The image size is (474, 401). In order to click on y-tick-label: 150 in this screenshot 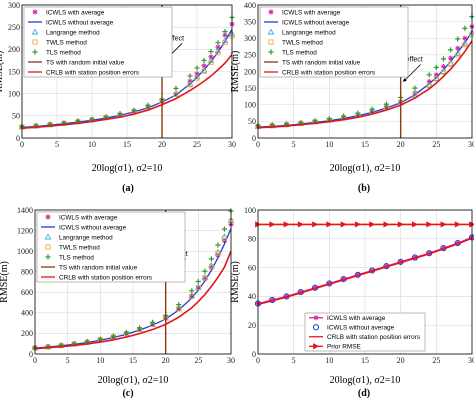, I will do `click(14, 71)`.